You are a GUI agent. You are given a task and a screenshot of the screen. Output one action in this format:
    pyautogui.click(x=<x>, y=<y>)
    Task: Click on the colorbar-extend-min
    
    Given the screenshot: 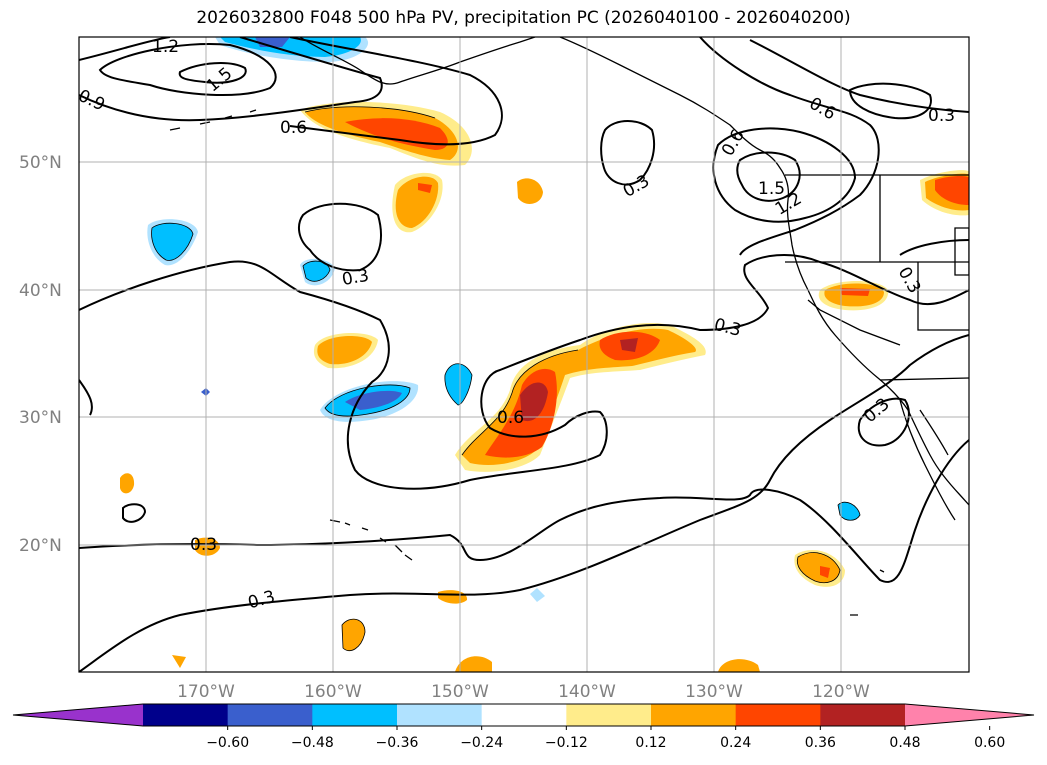 What is the action you would take?
    pyautogui.click(x=78, y=715)
    